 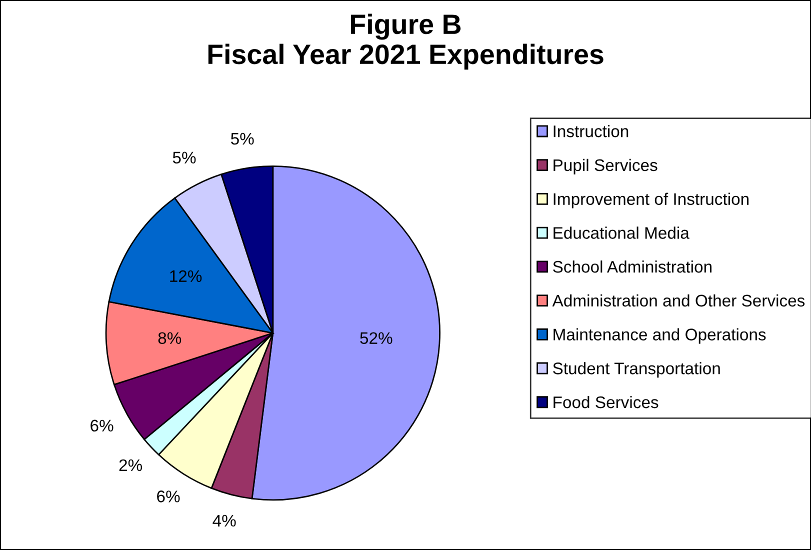 I want to click on data-label: 52%, so click(x=376, y=338).